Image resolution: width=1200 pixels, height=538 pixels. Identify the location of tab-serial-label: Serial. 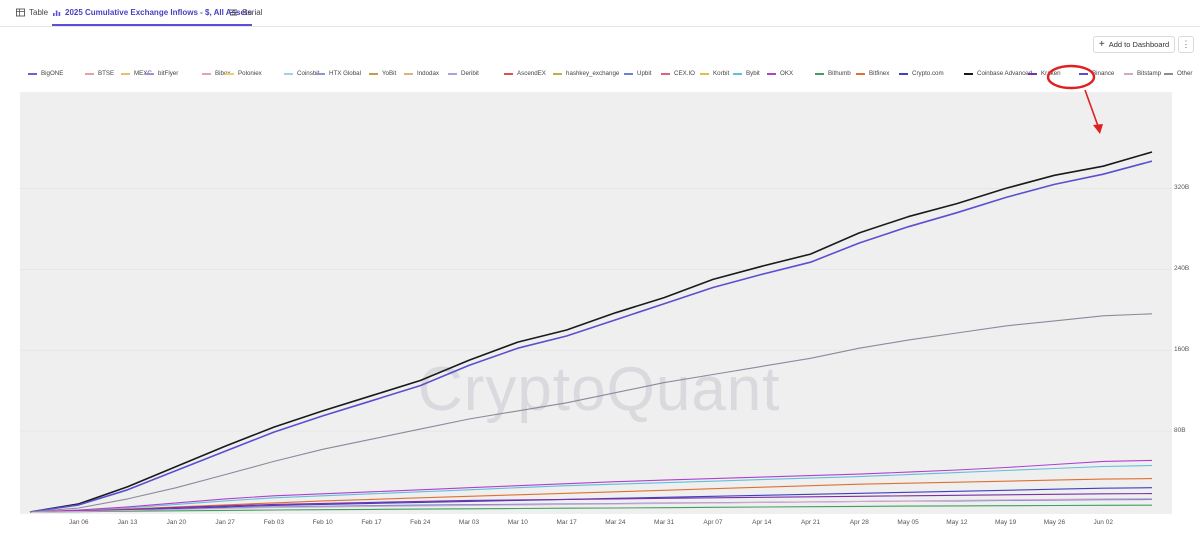
(252, 12).